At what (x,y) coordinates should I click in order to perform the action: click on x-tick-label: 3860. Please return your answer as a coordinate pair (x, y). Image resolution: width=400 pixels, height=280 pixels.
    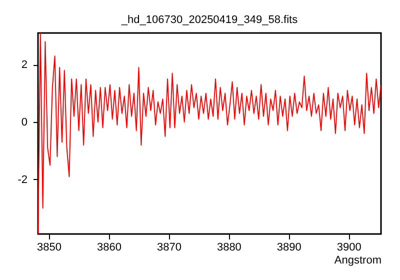
    Looking at the image, I should click on (109, 248).